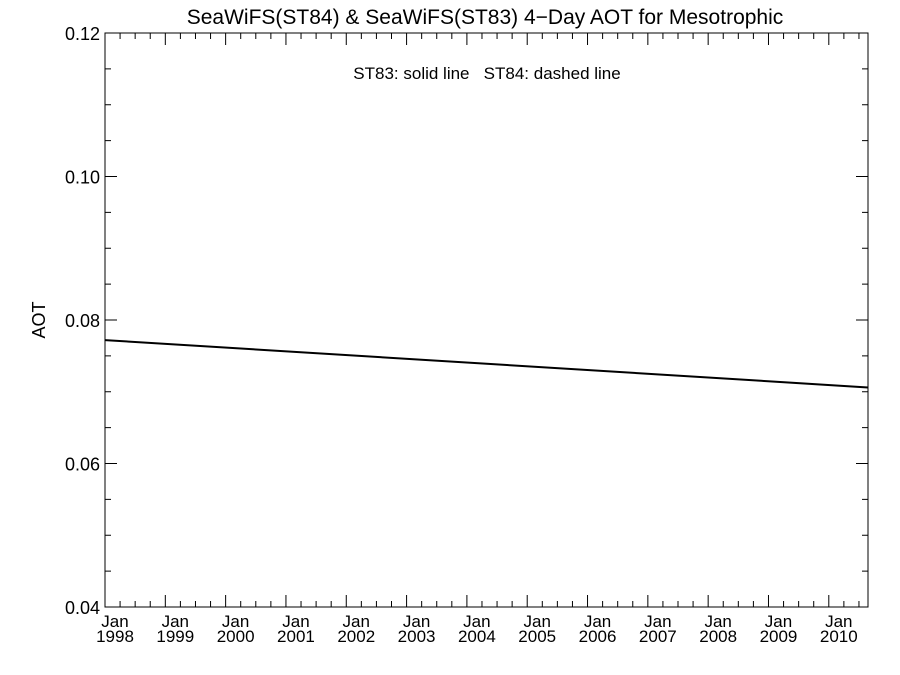  What do you see at coordinates (486, 73) in the screenshot?
I see `legend-annotation: ST83: solid line ST84: dashed line` at bounding box center [486, 73].